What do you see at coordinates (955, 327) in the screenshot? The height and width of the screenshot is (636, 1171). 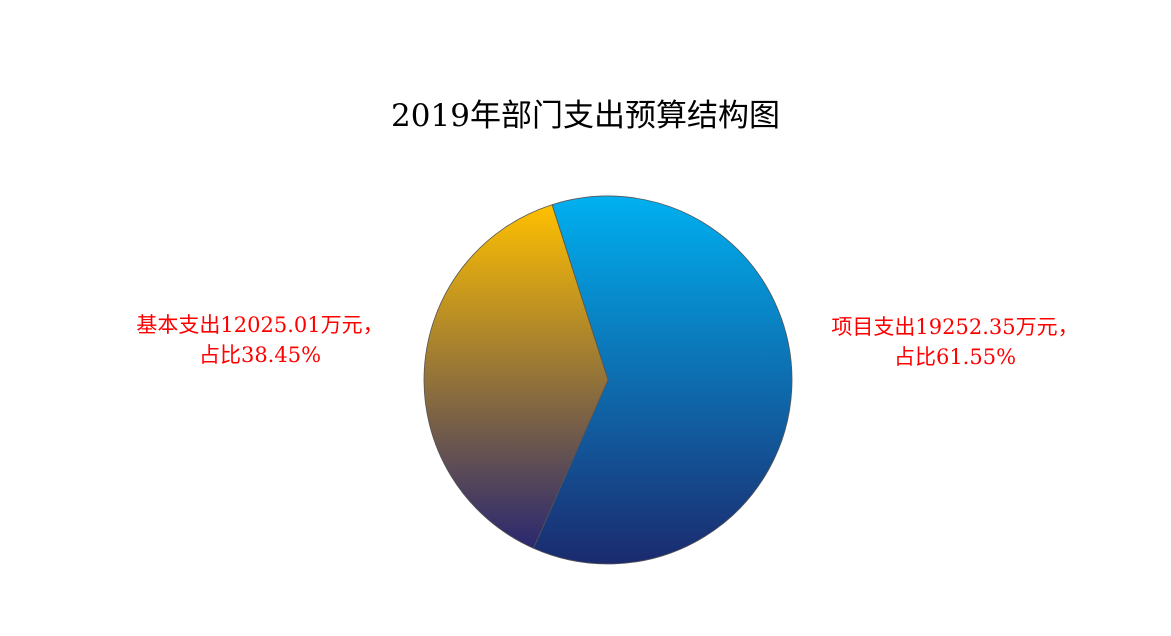 I see `data-label-line: 项目支出19252.35万元，` at bounding box center [955, 327].